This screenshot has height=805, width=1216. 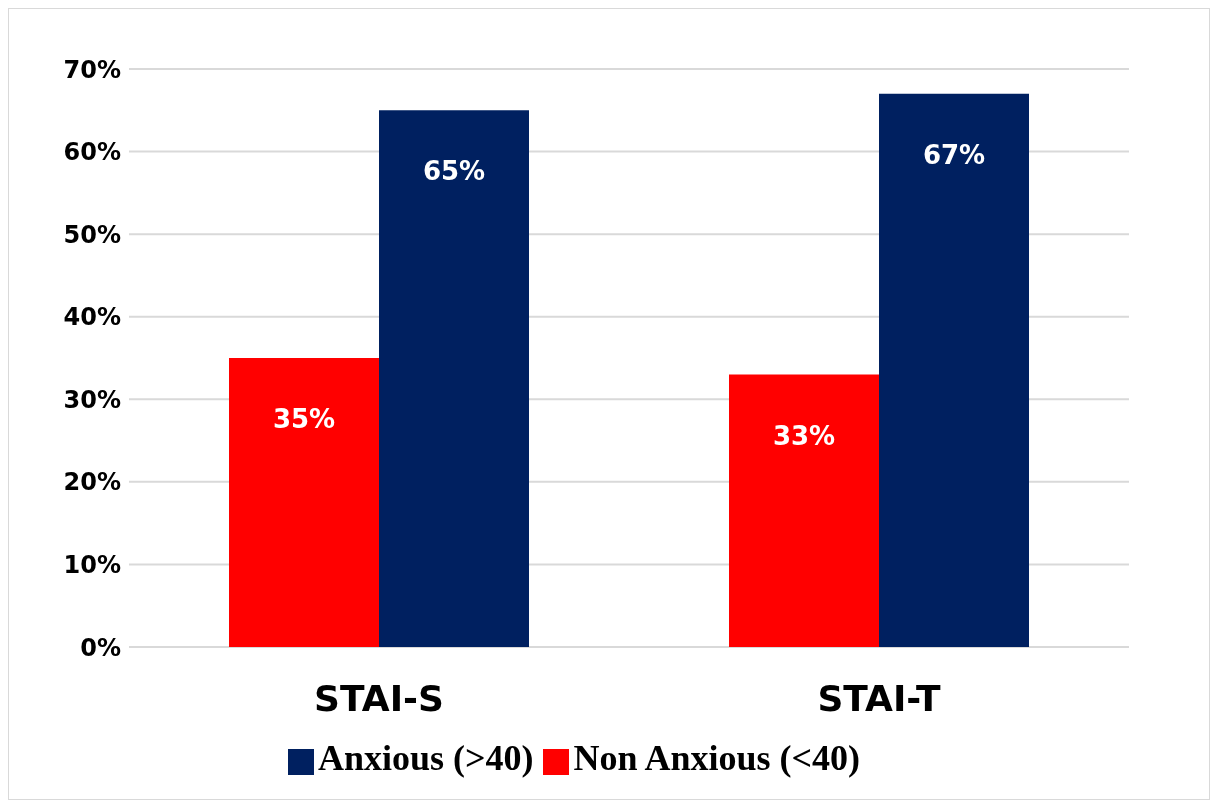 I want to click on y-tick-label: 30%, so click(x=92, y=399).